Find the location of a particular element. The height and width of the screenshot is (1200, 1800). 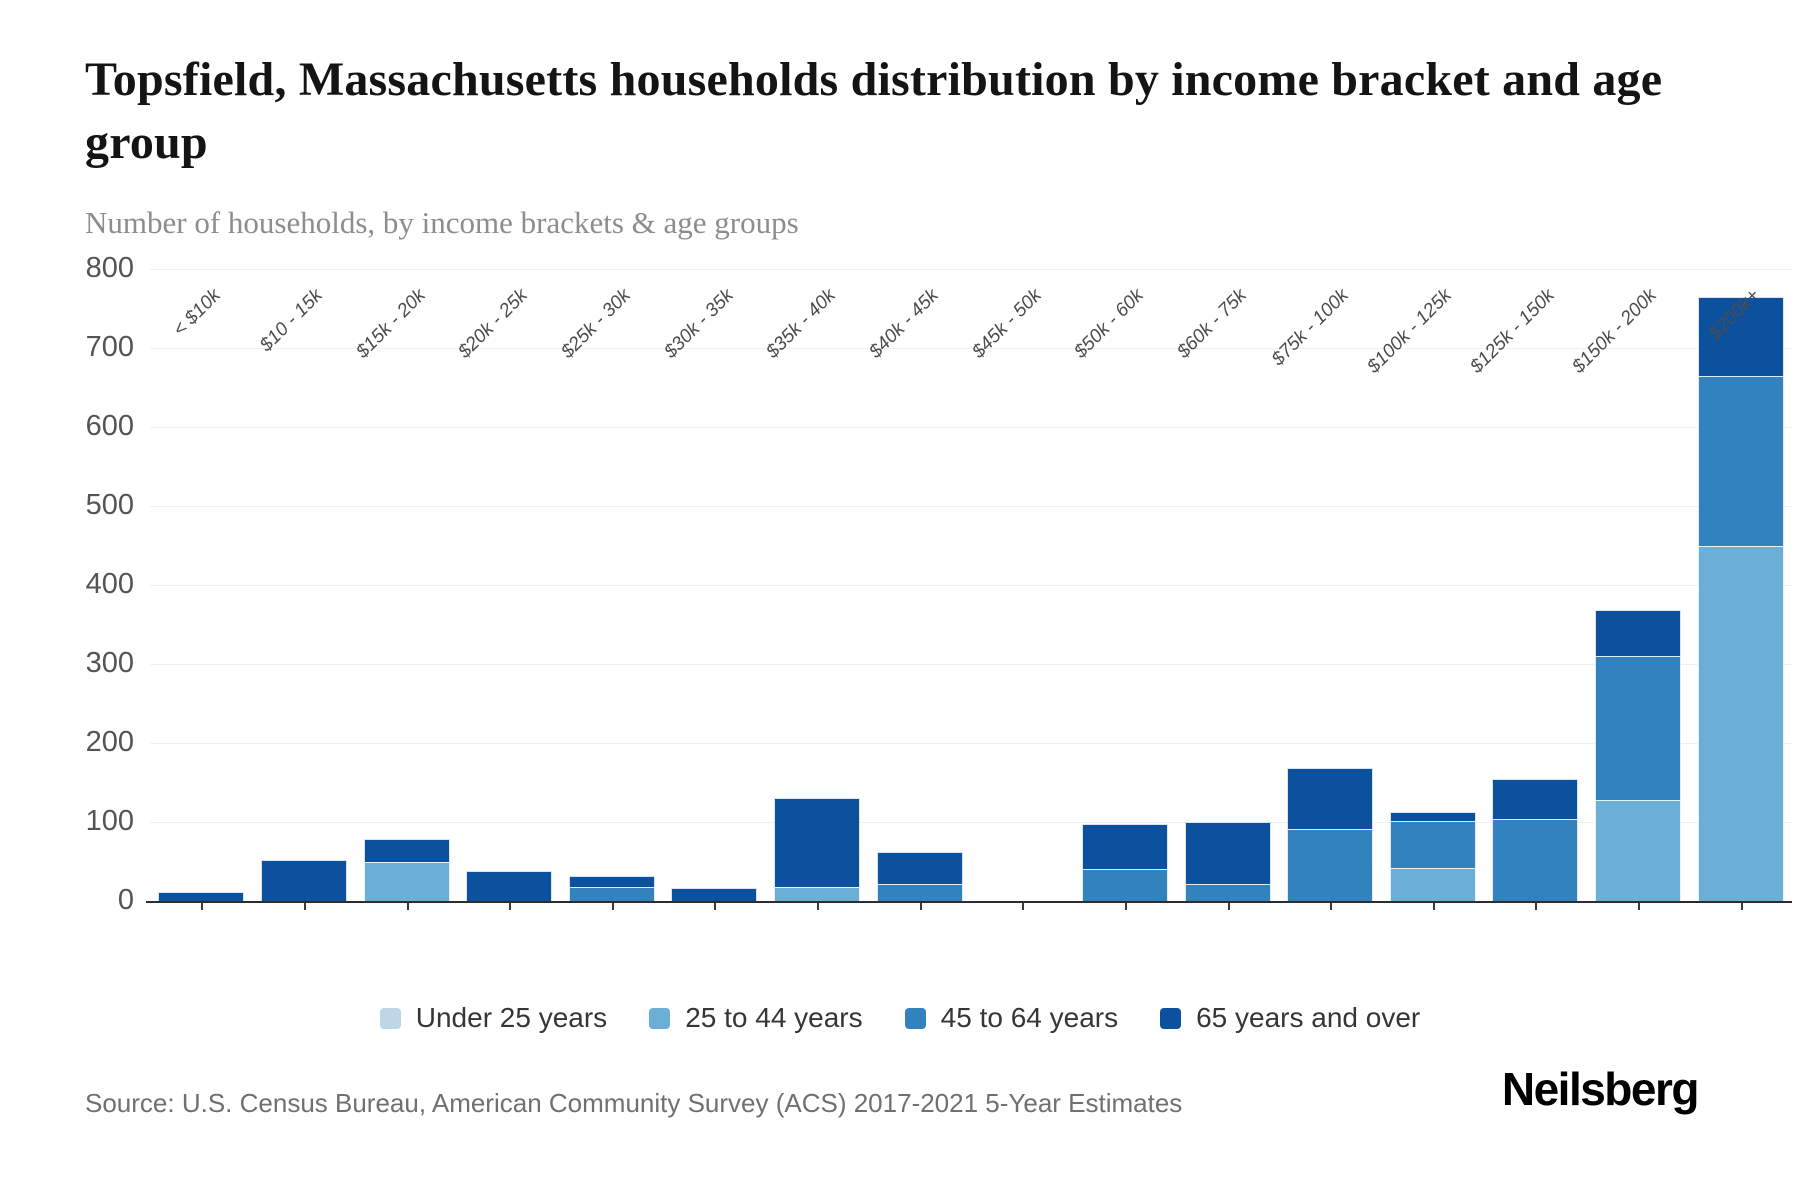

y-axis-tick-label: 800 is located at coordinates (109, 267).